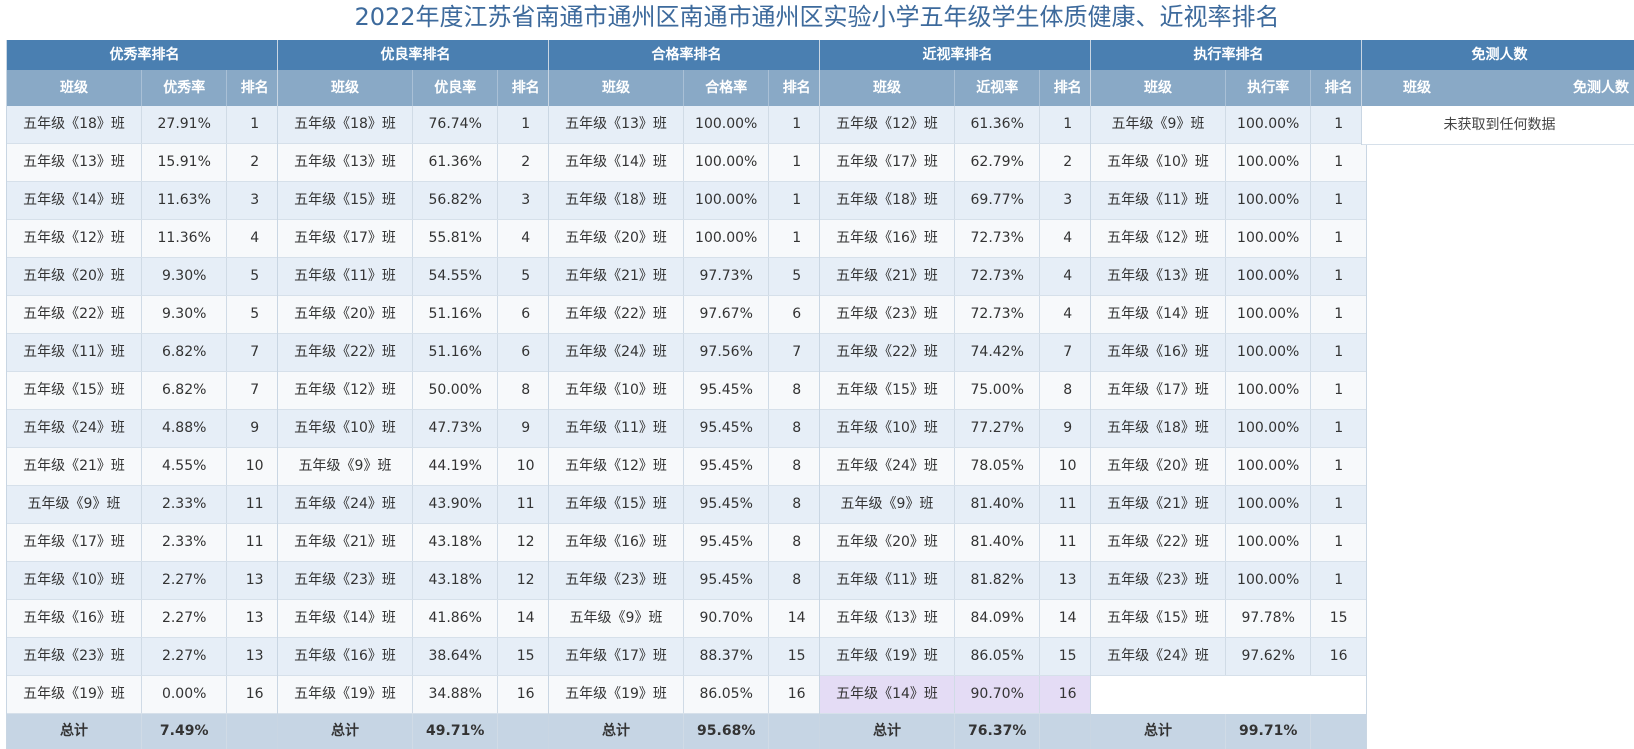 This screenshot has width=1634, height=749. Describe the element at coordinates (617, 390) in the screenshot. I see `class-name-cell: 五年级《10》班` at that location.